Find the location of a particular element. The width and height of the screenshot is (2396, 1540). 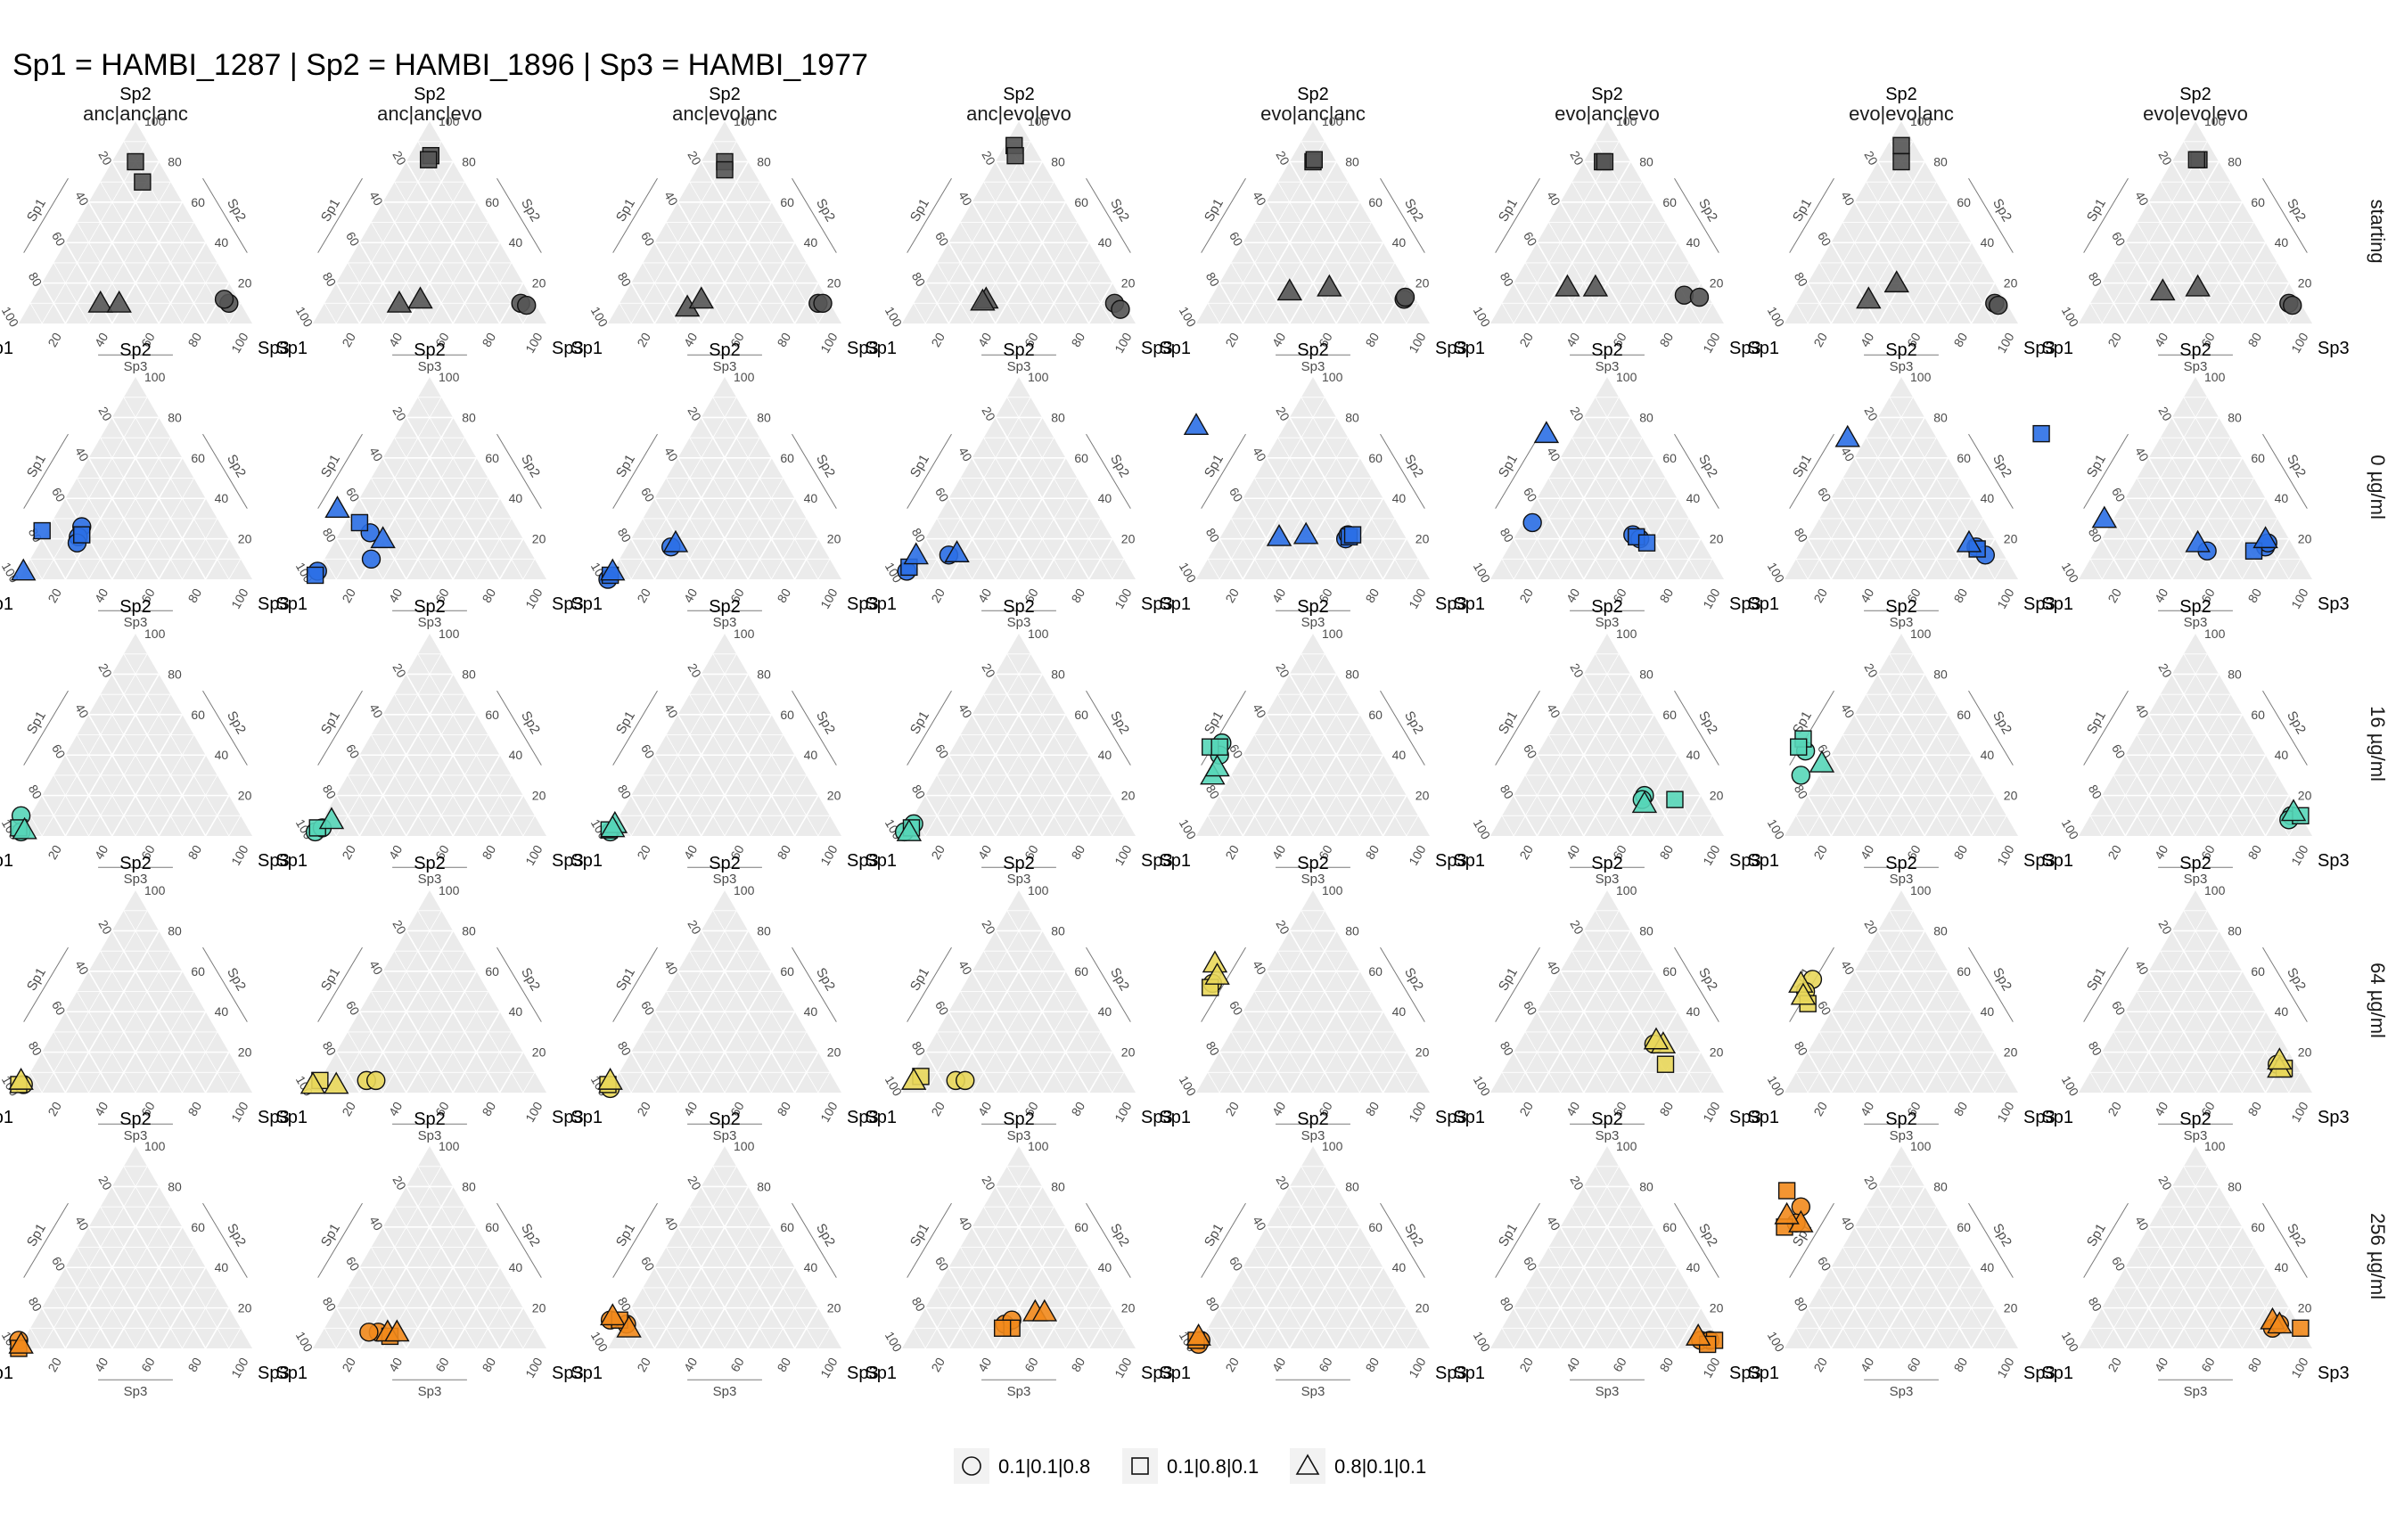

axis-title-sp1: Sp1 is located at coordinates (2096, 1235).